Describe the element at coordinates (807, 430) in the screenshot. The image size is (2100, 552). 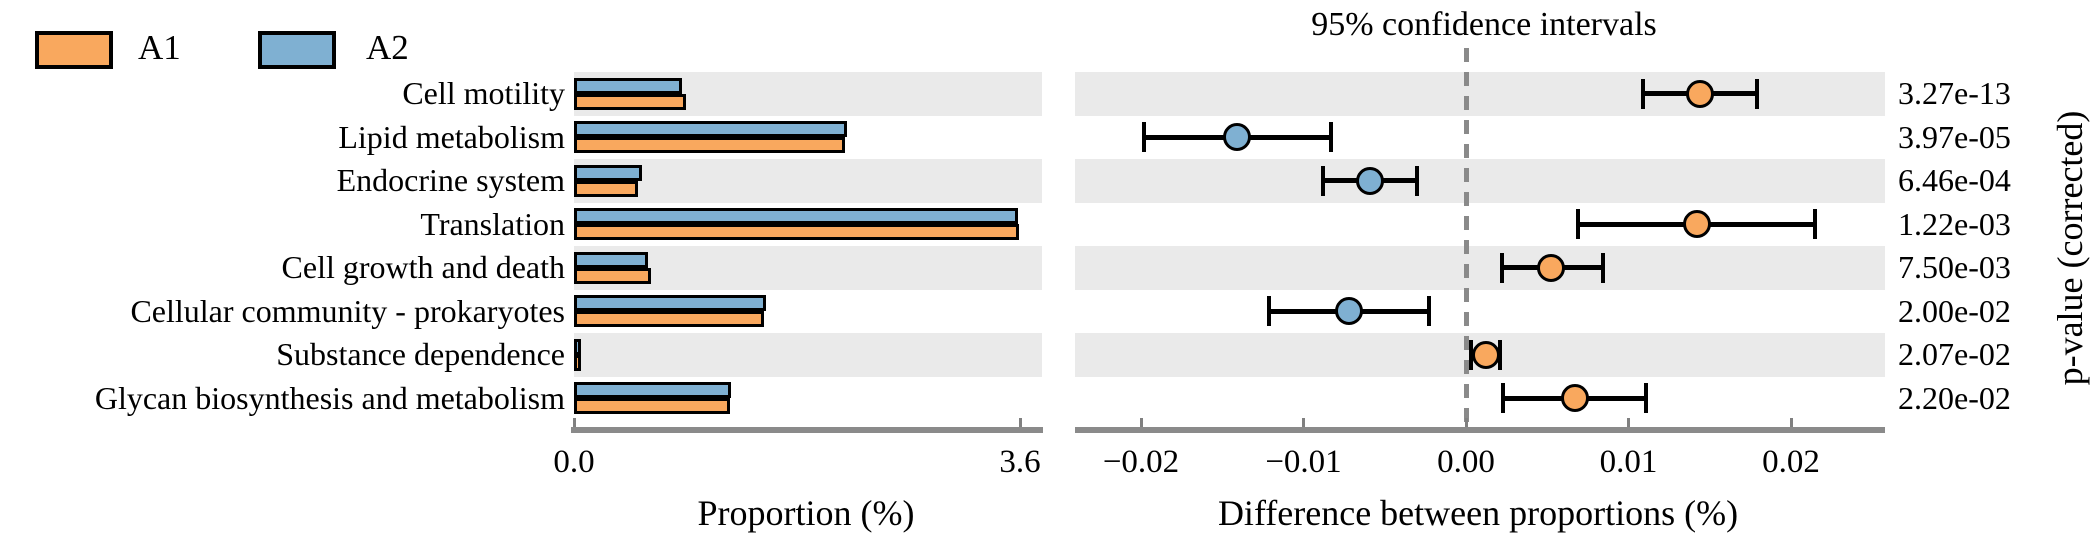
I see `left-x-axis-line` at that location.